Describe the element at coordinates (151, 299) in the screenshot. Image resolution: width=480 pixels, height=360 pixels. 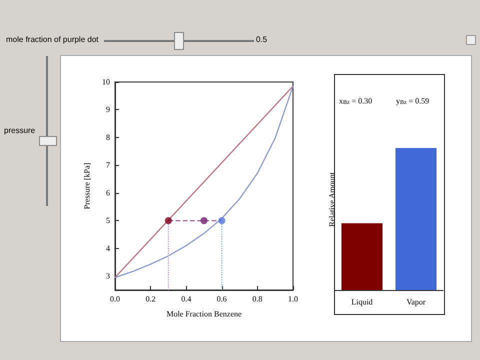
I see `x-tick-label: 0.2` at that location.